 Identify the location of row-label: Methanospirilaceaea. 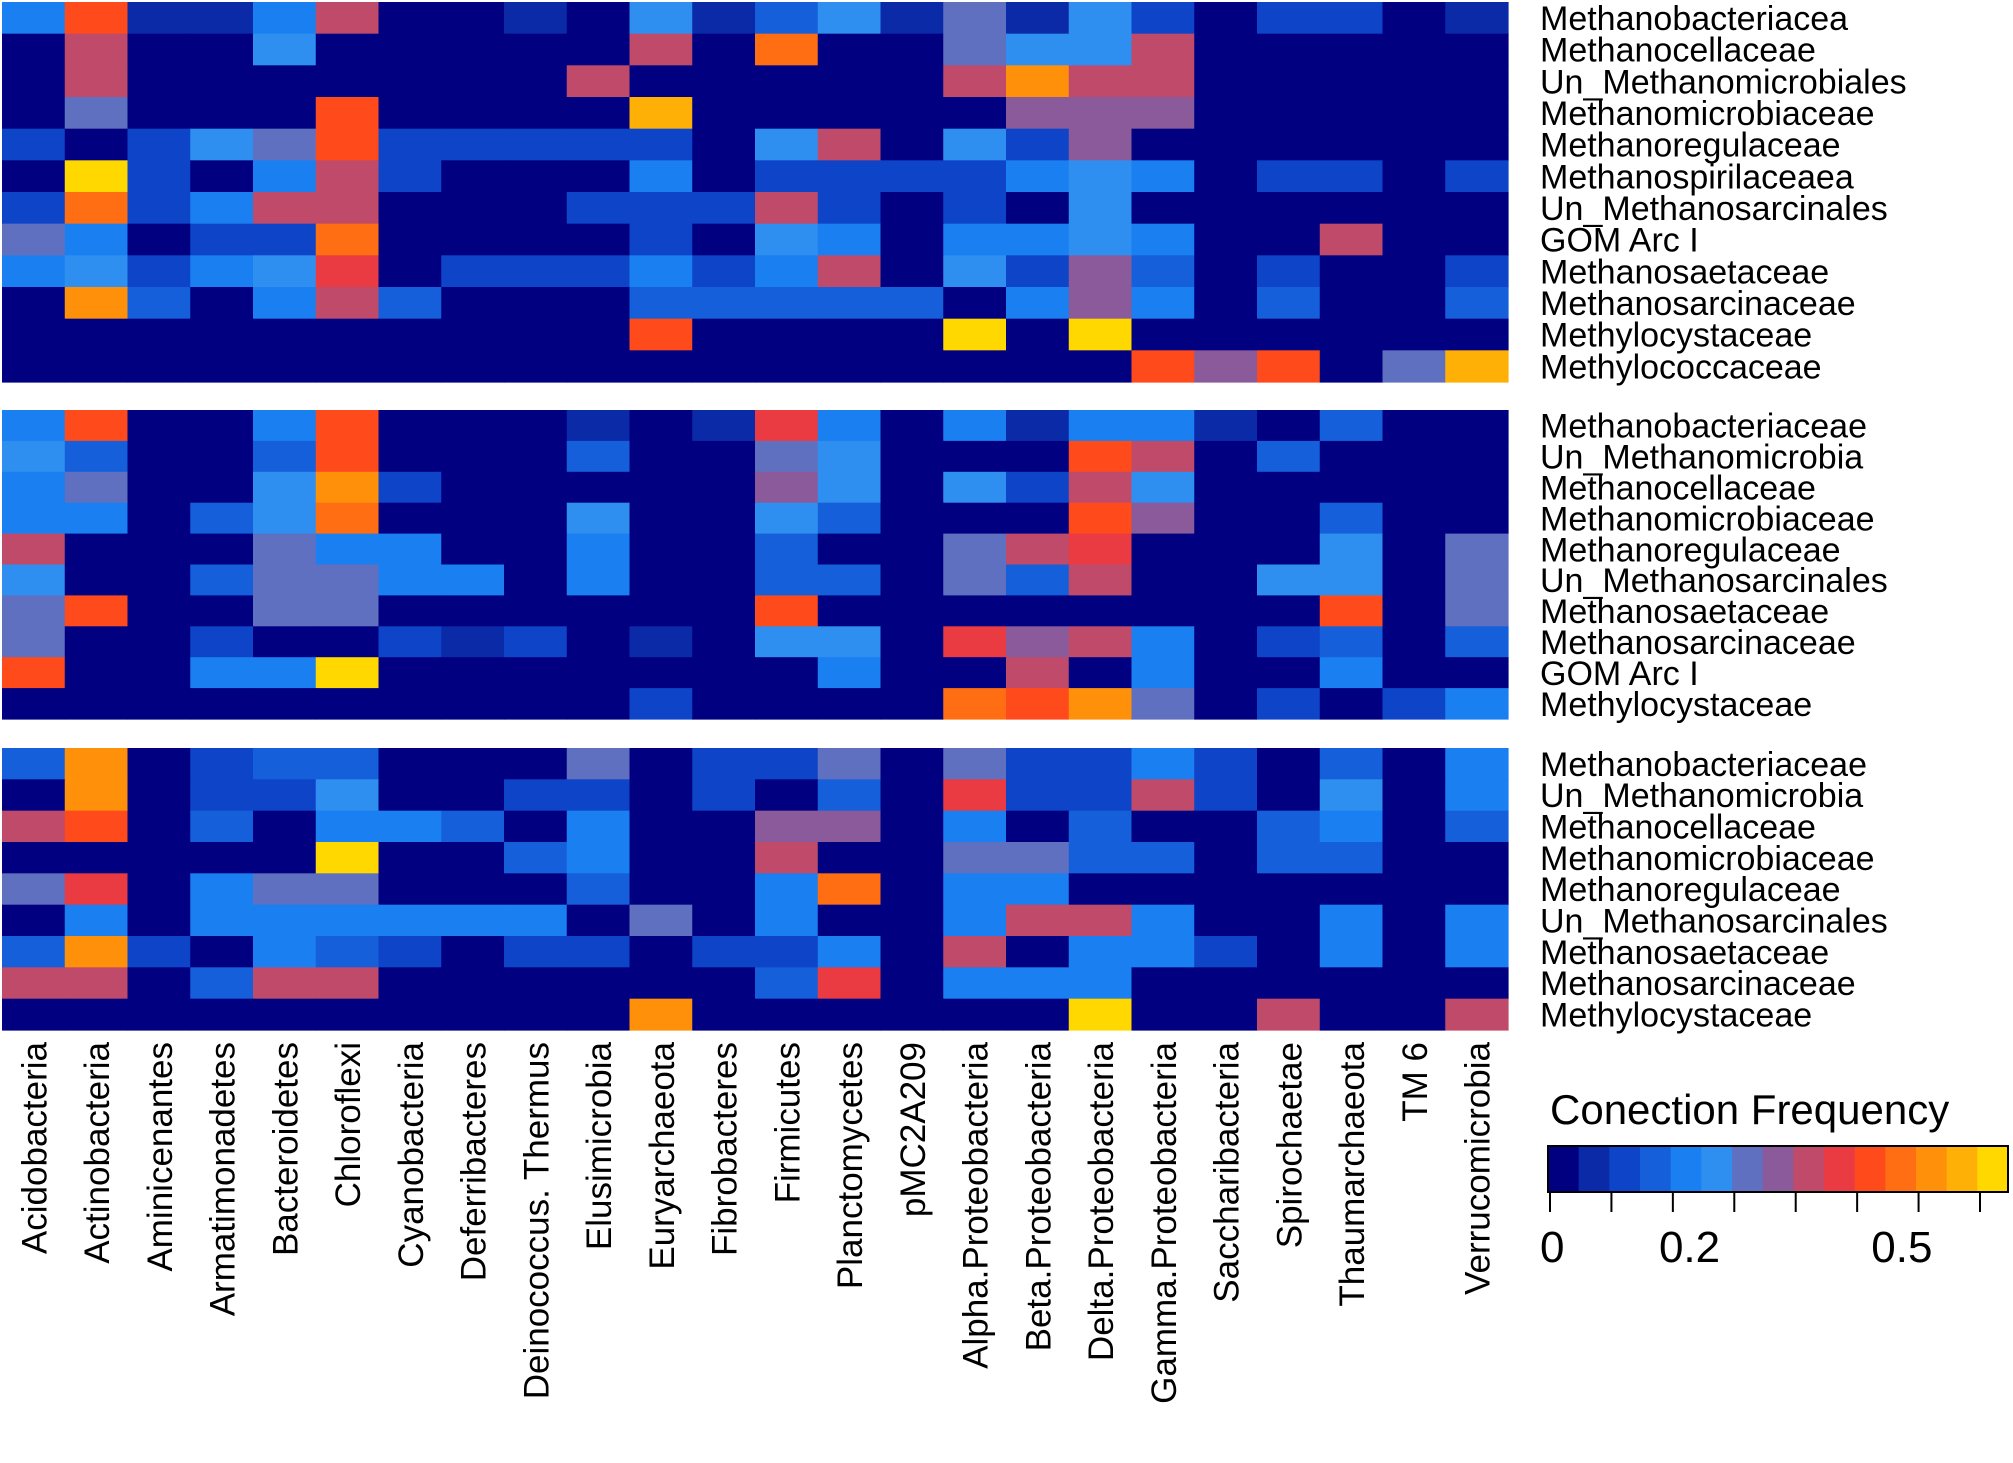
(1697, 177).